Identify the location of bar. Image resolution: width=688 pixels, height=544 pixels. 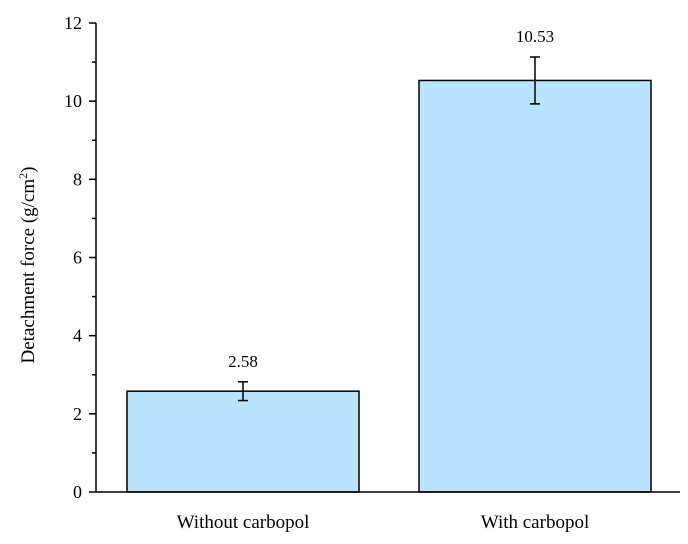
(243, 441).